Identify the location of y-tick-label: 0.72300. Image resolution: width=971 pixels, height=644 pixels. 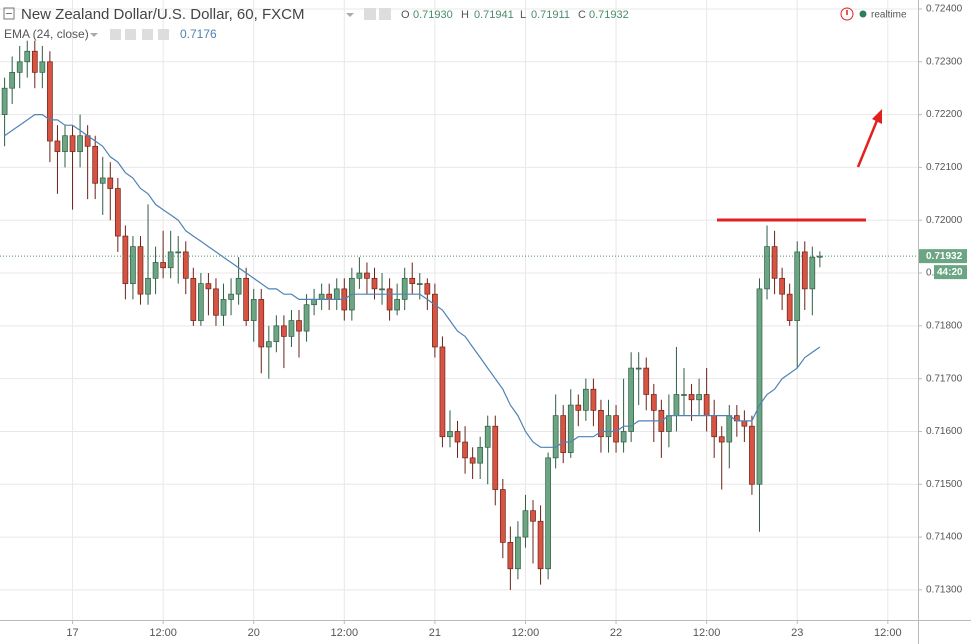
(944, 61).